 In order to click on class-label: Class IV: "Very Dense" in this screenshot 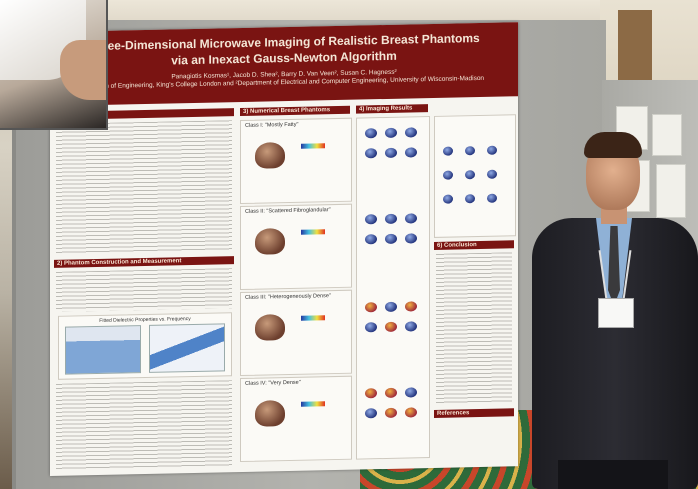, I will do `click(273, 383)`.